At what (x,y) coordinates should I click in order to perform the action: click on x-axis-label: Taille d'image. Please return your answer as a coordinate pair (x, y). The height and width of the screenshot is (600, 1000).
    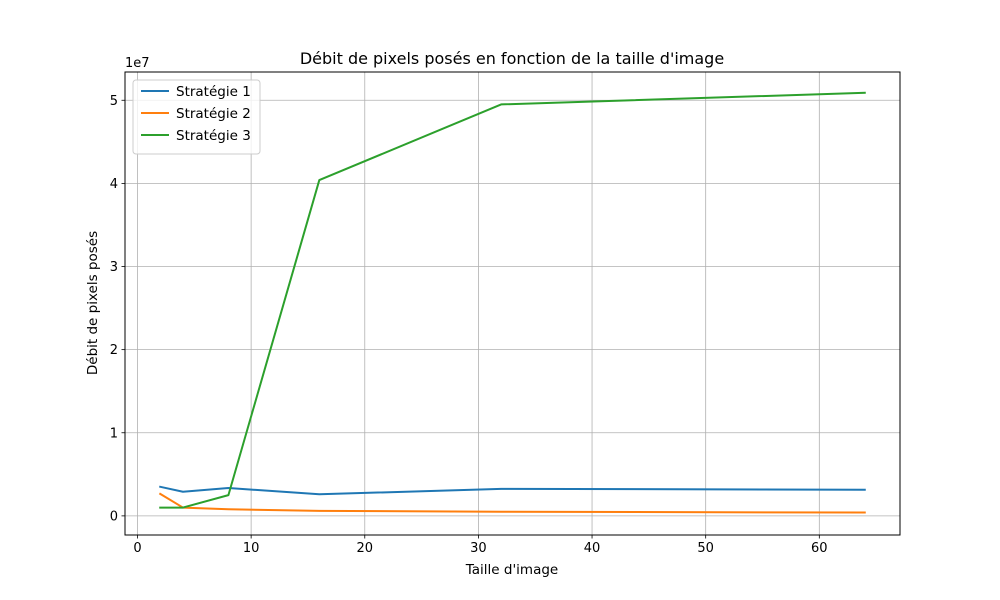
    Looking at the image, I should click on (511, 570).